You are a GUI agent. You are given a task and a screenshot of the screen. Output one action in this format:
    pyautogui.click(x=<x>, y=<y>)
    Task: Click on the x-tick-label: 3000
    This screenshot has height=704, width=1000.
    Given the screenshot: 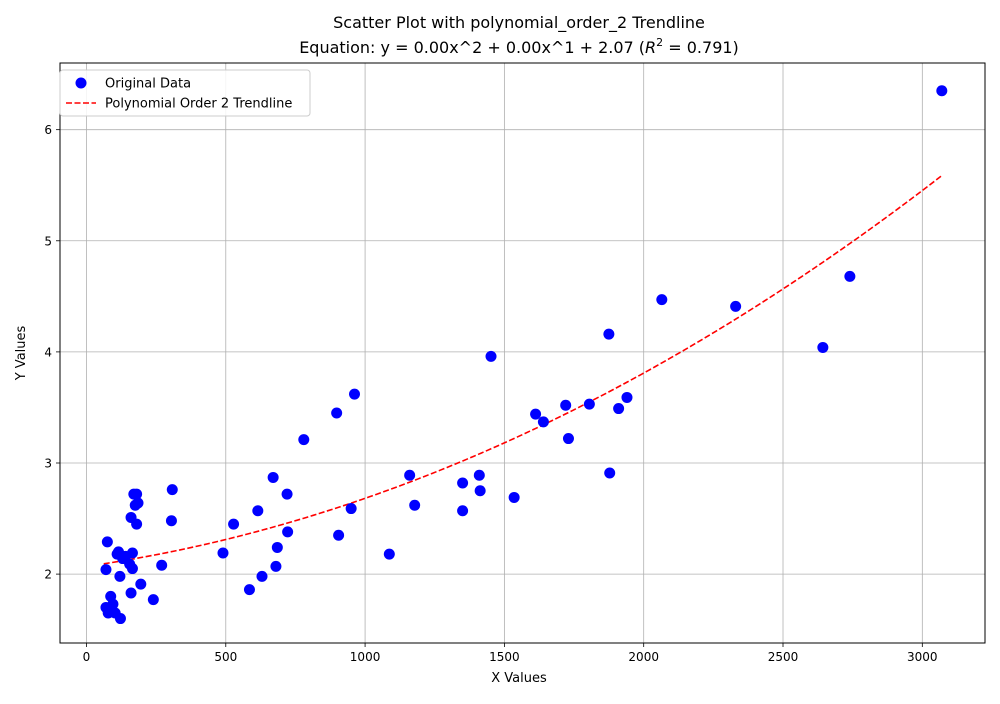 What is the action you would take?
    pyautogui.click(x=922, y=657)
    